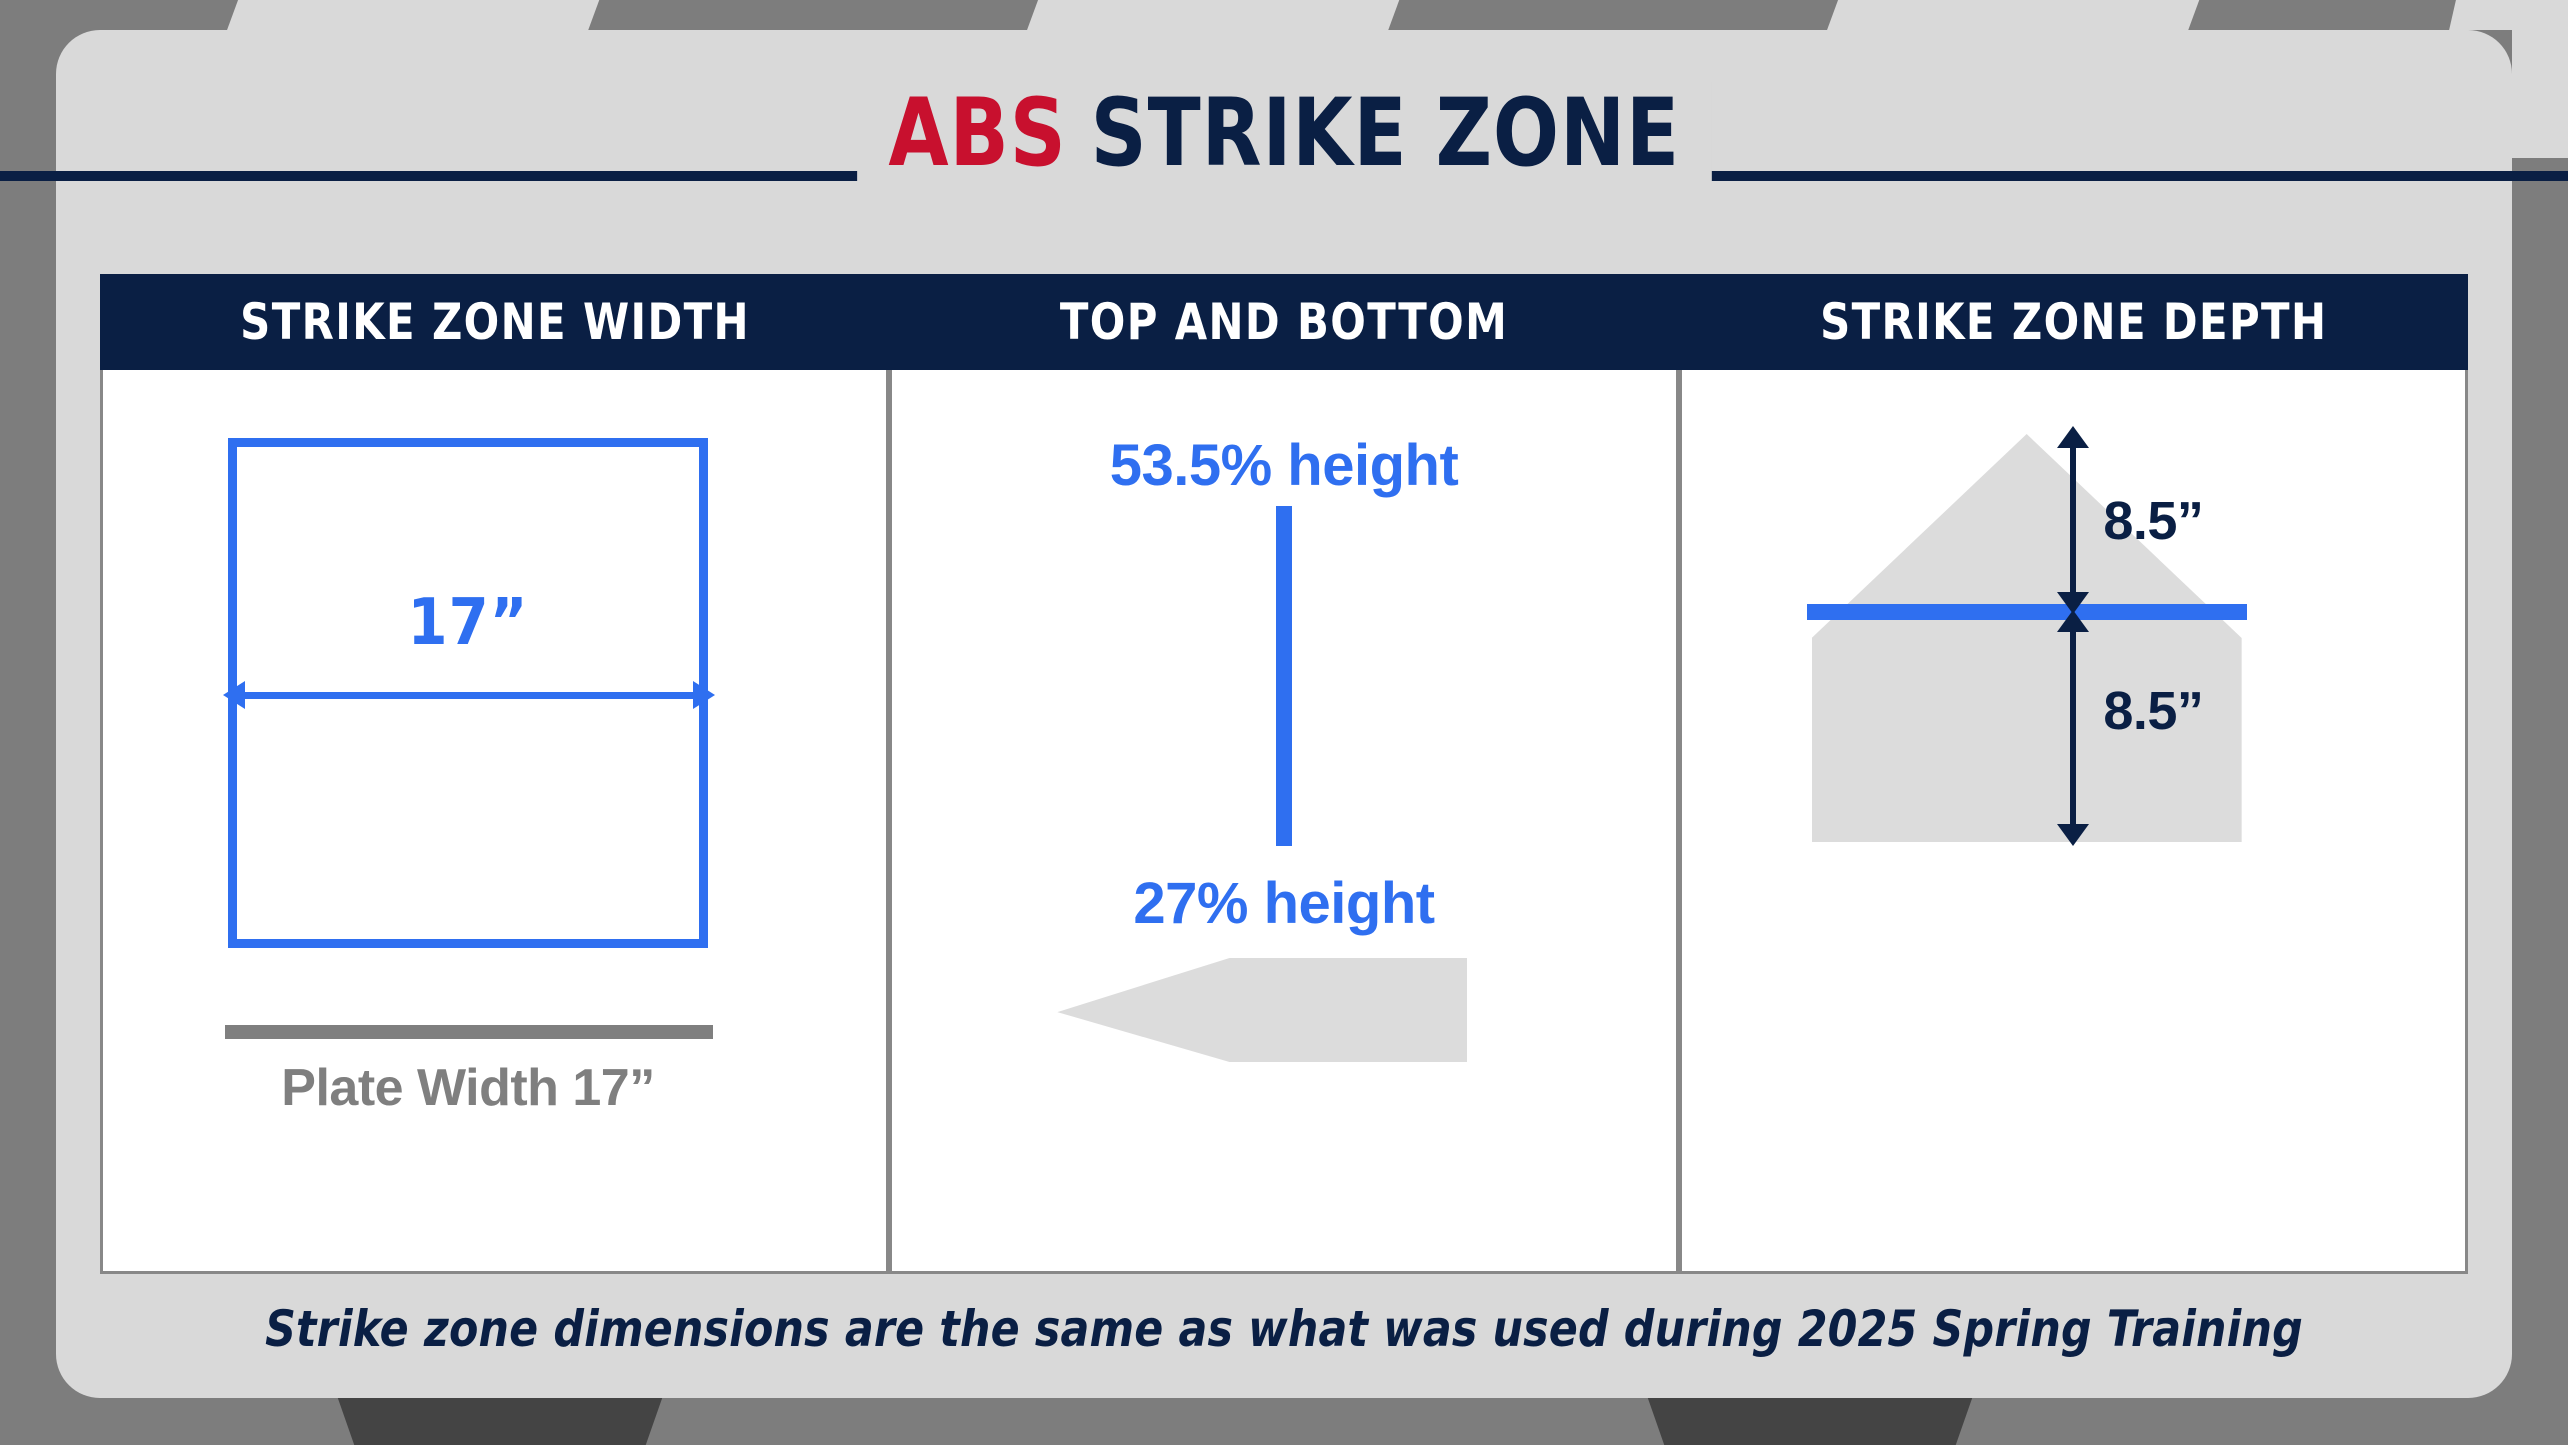  I want to click on depth-dimension-arrow-top, so click(2073, 520).